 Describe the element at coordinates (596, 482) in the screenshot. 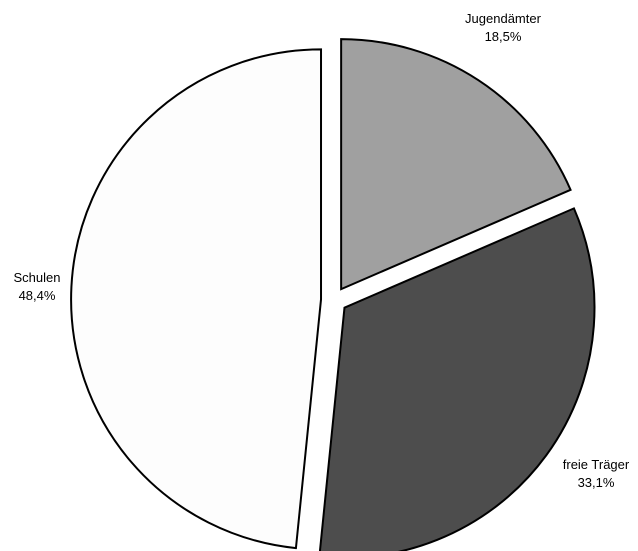

I see `slice-label-value: 33,1%` at that location.